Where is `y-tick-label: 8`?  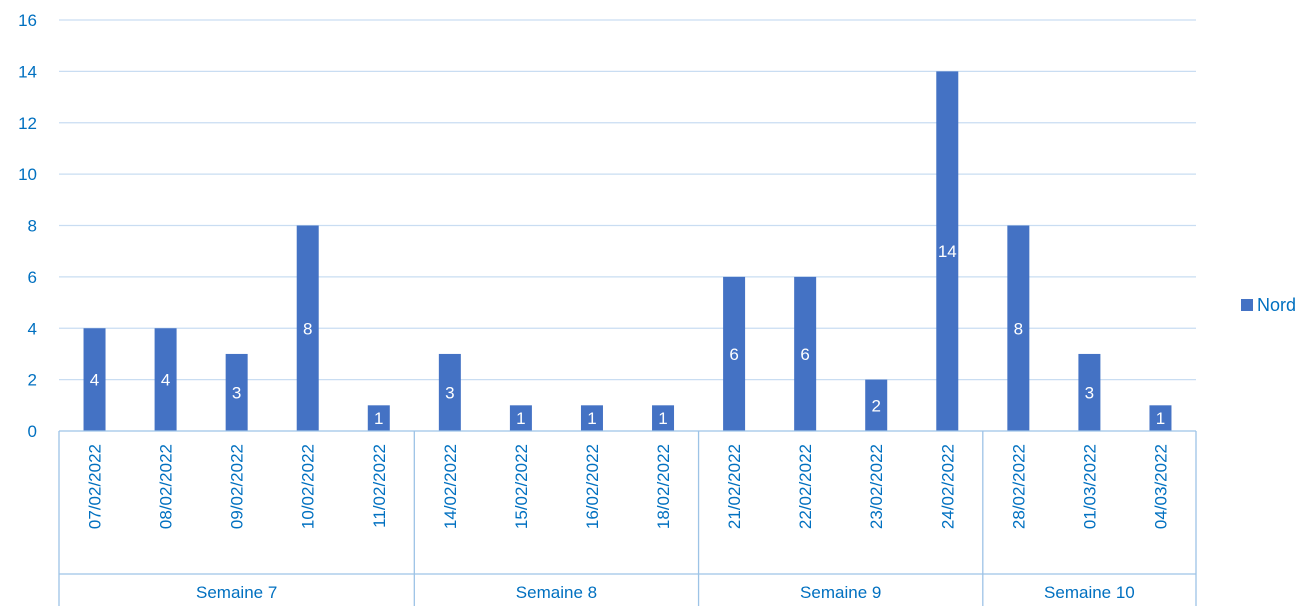 y-tick-label: 8 is located at coordinates (32, 226).